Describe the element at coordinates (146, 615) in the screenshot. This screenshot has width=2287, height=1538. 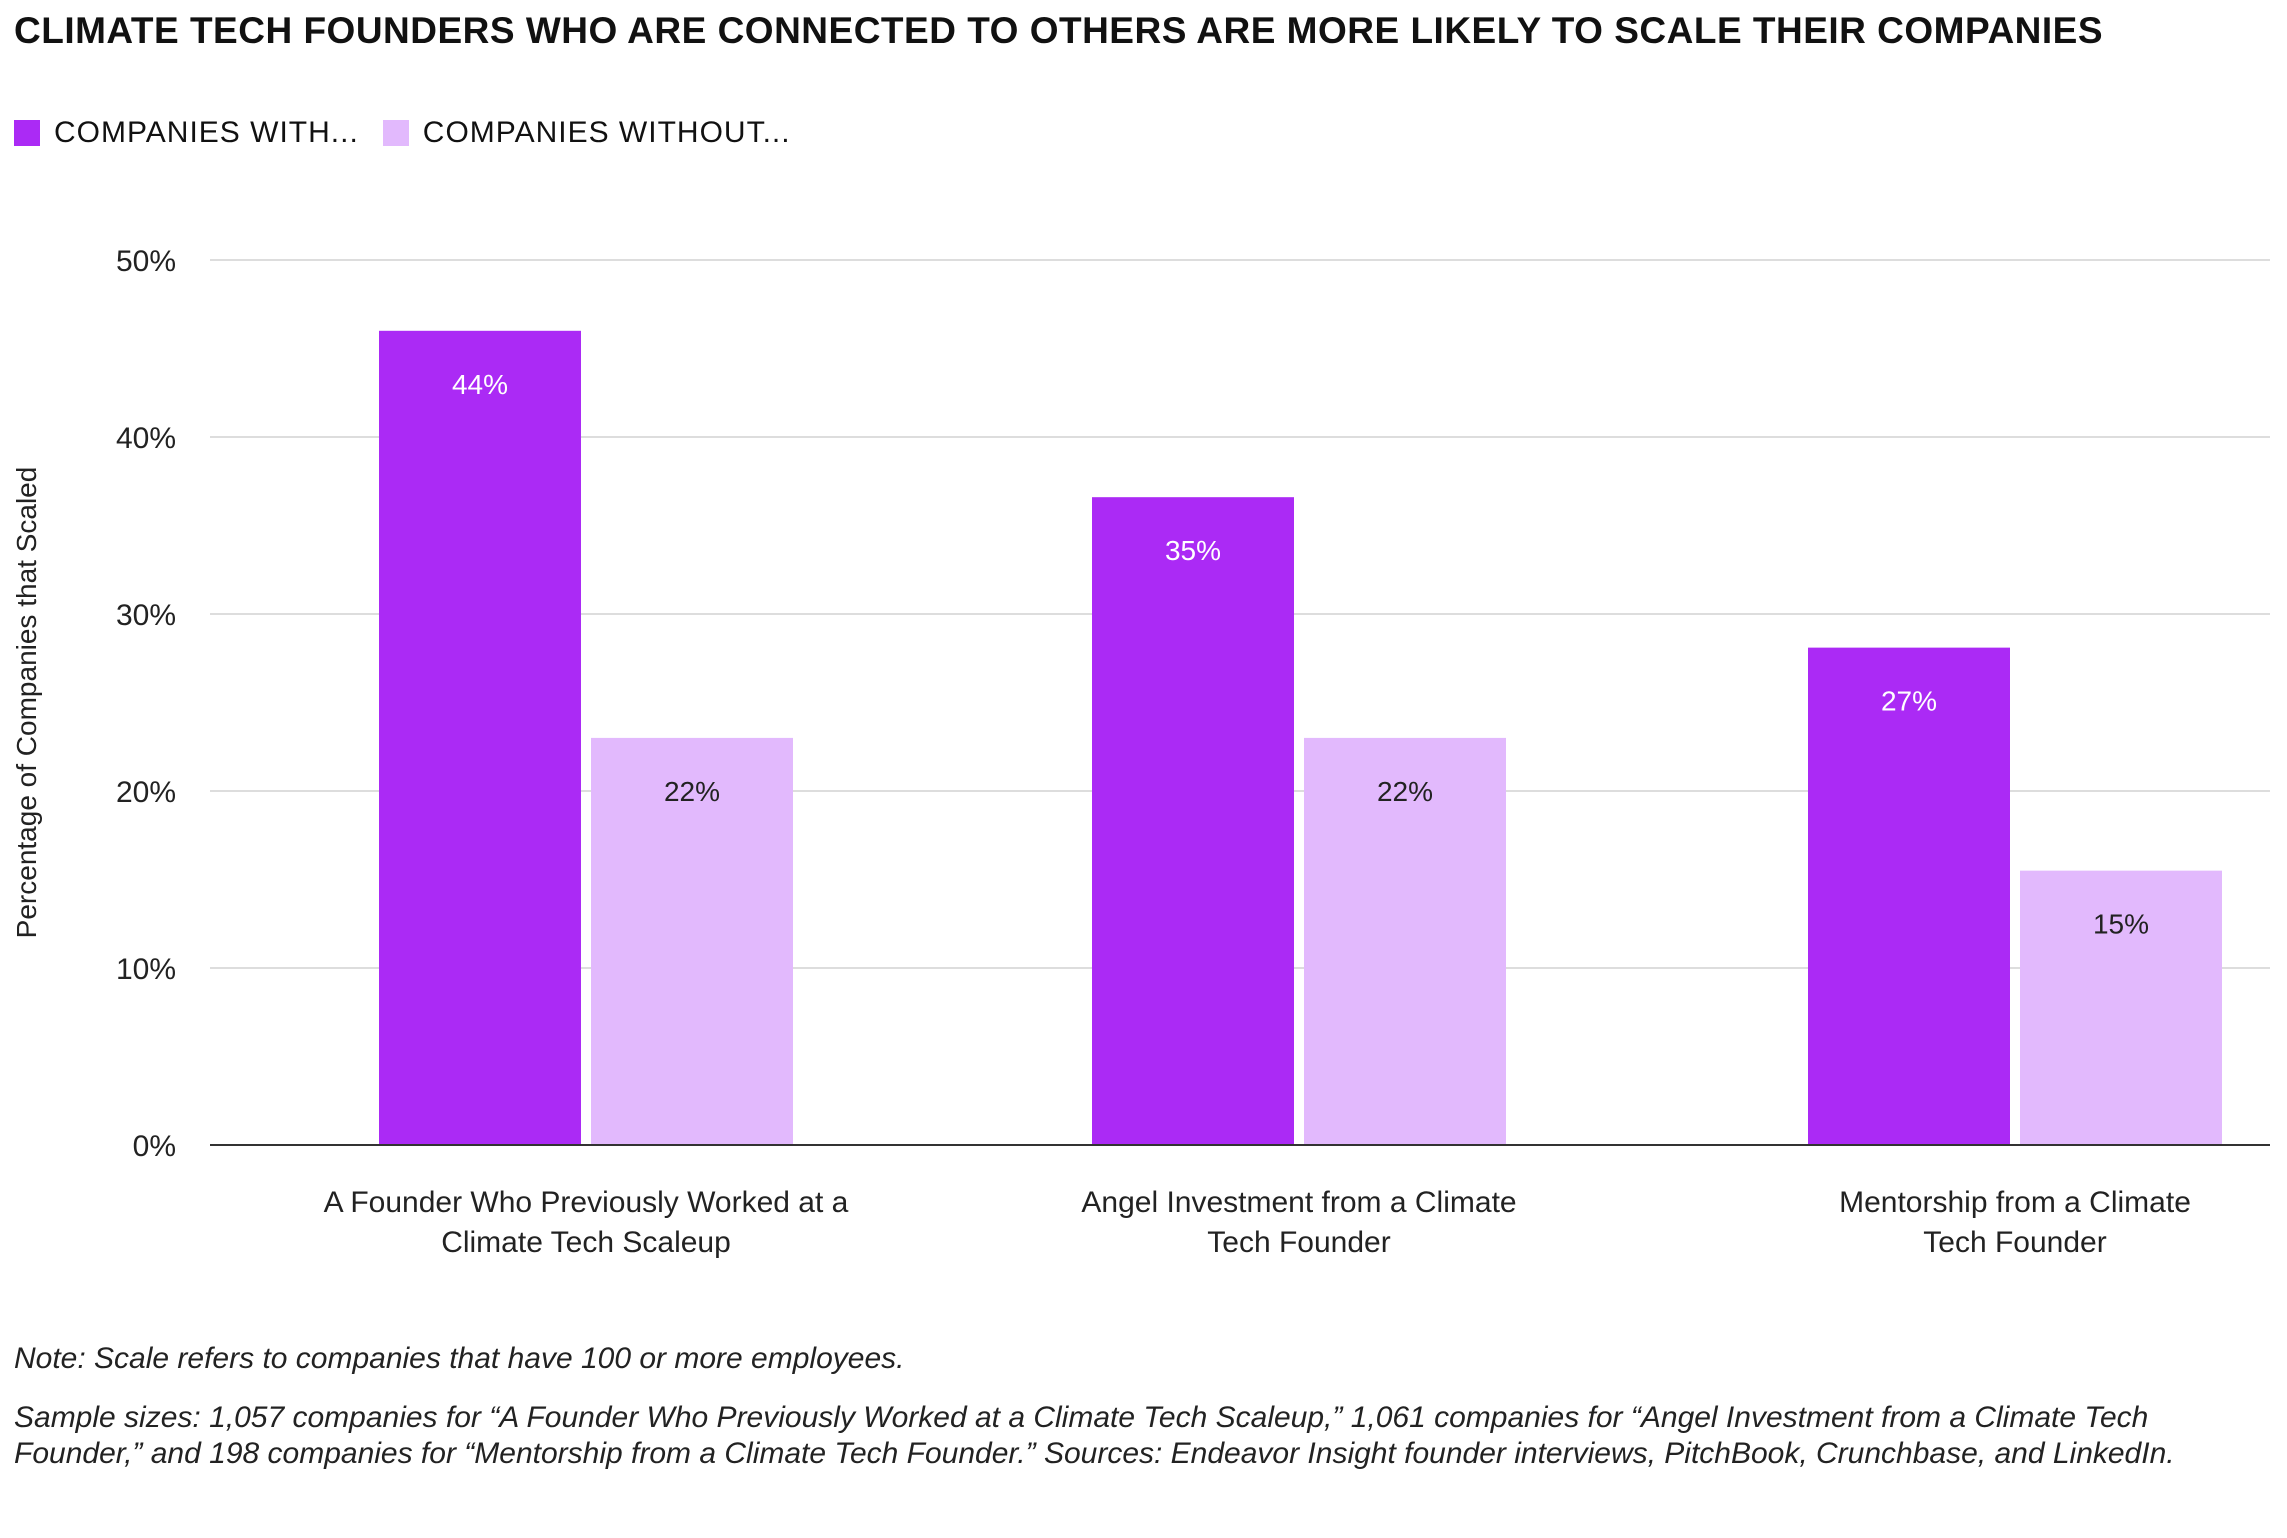
I see `y-tick-label: 30%` at that location.